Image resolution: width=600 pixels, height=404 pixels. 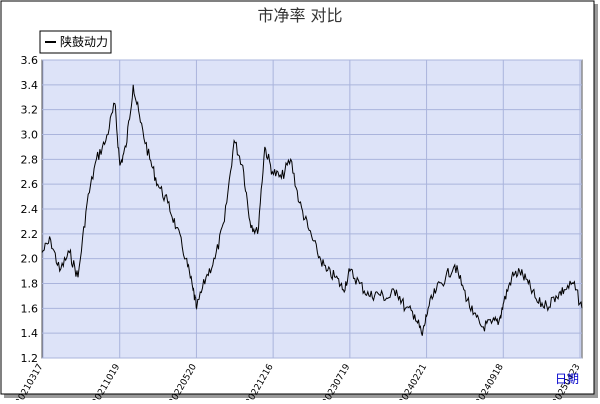 I want to click on y-tick-label: 1.2, so click(x=30, y=358).